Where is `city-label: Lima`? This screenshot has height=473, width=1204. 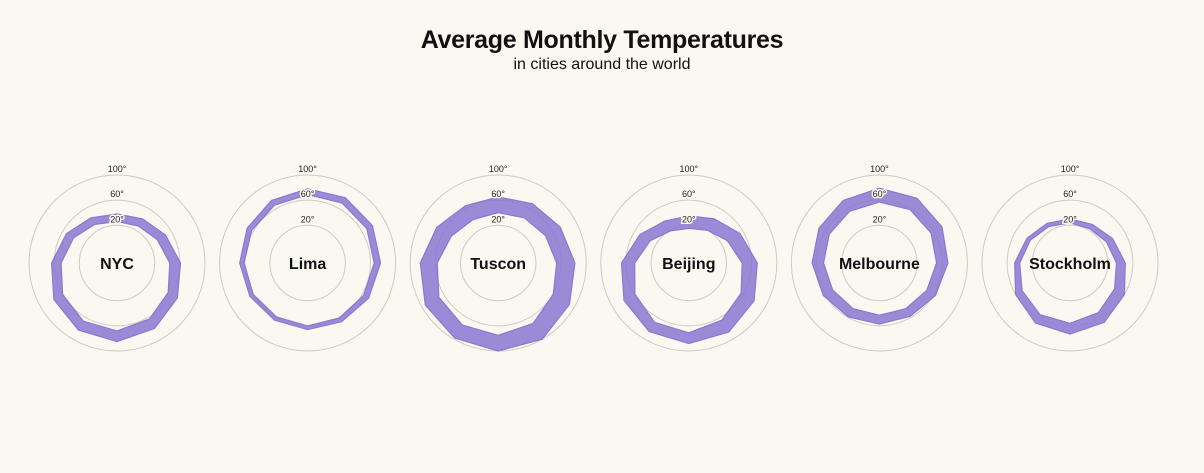 city-label: Lima is located at coordinates (307, 264).